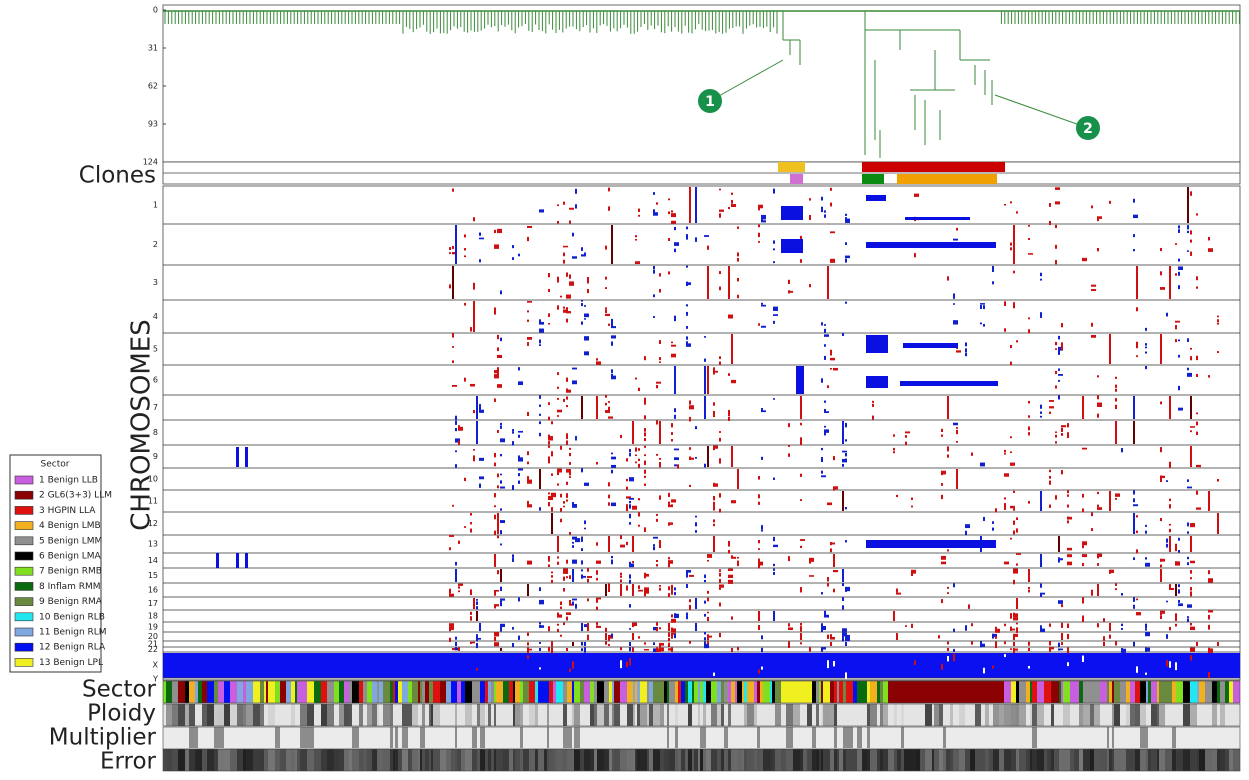 This screenshot has width=1249, height=780. Describe the element at coordinates (155, 380) in the screenshot. I see `chromosome-label: 6` at that location.